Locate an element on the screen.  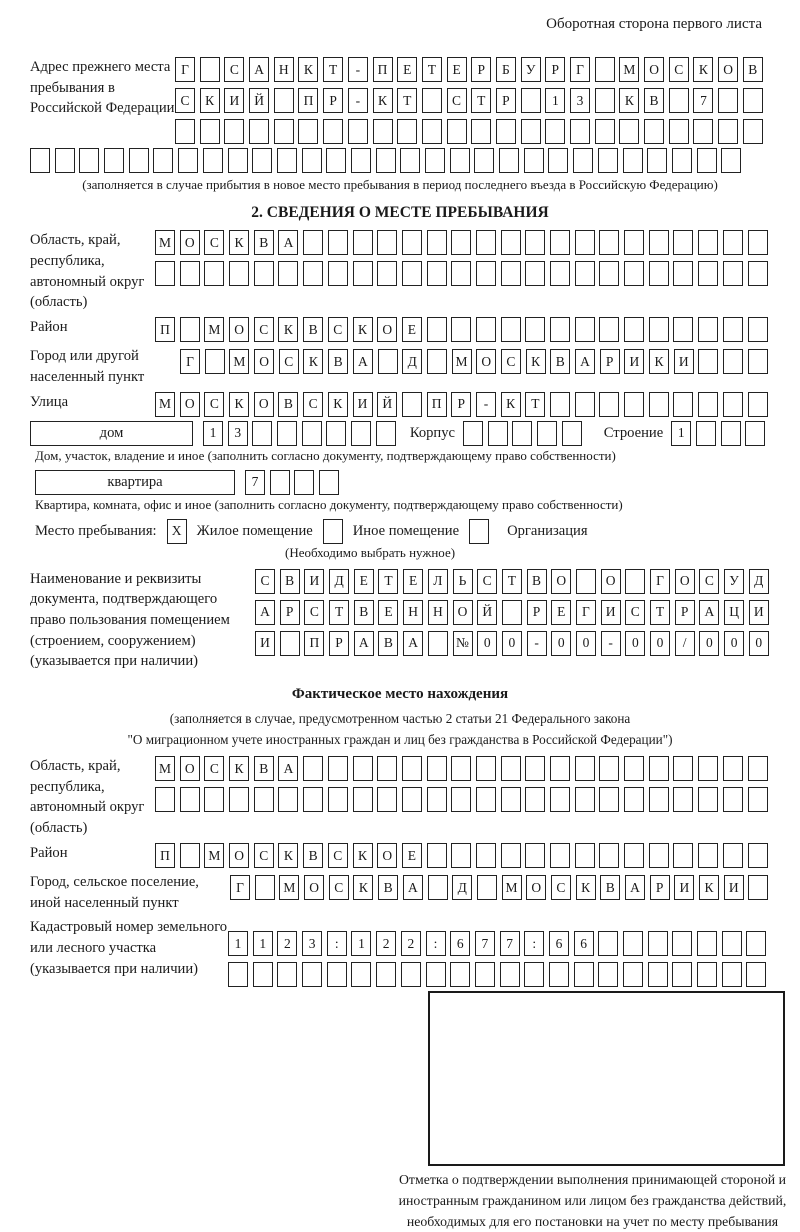
char-box: 3 is located at coordinates (237, 433).